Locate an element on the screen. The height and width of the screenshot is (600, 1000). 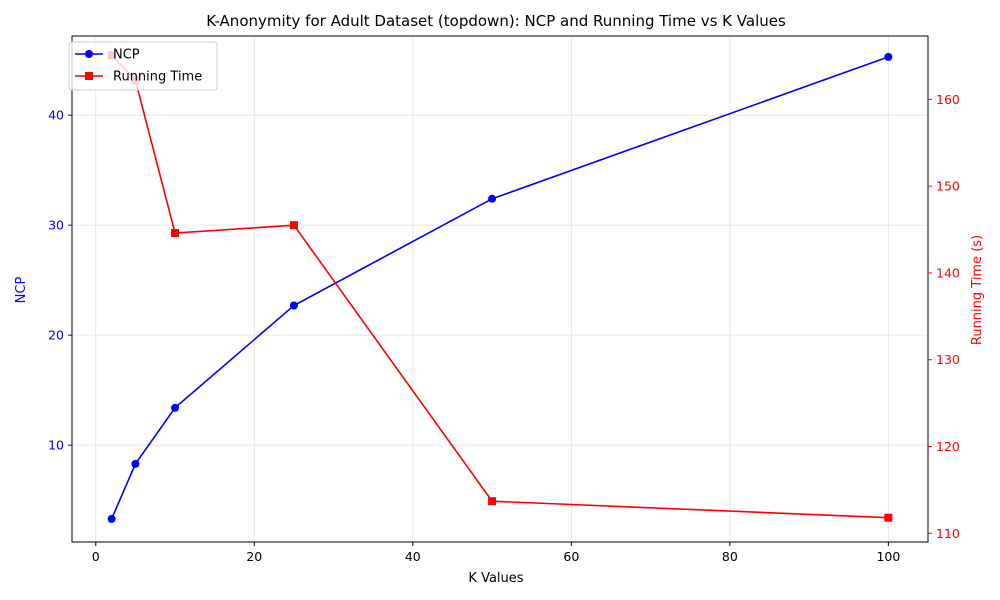
x-tick-label: 60 is located at coordinates (571, 556).